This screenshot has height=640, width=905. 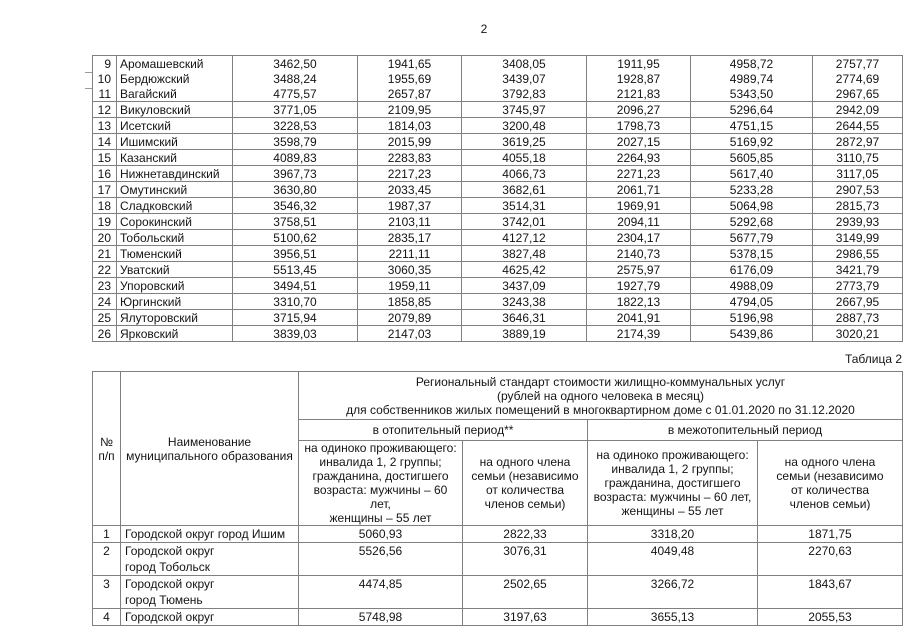 What do you see at coordinates (672, 469) in the screenshot?
I see `text-line: инвалида 1, 2 группы;` at bounding box center [672, 469].